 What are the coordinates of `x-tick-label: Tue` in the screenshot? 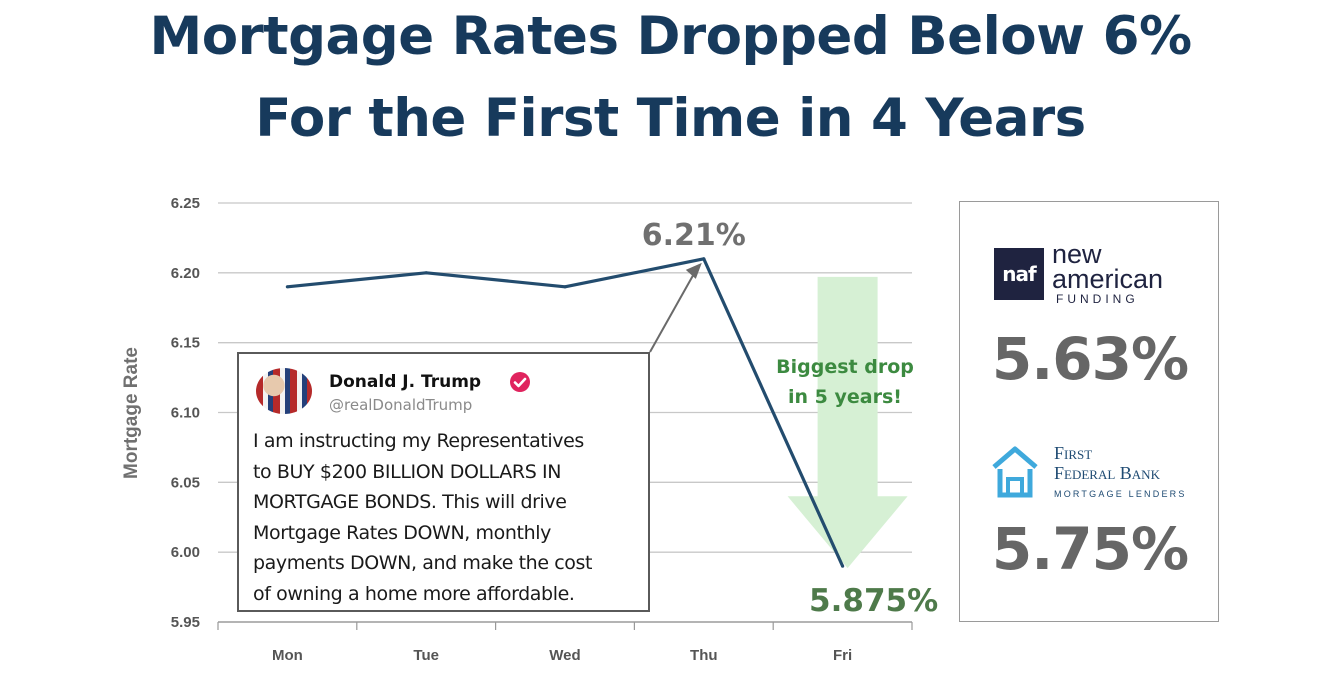 It's located at (426, 655).